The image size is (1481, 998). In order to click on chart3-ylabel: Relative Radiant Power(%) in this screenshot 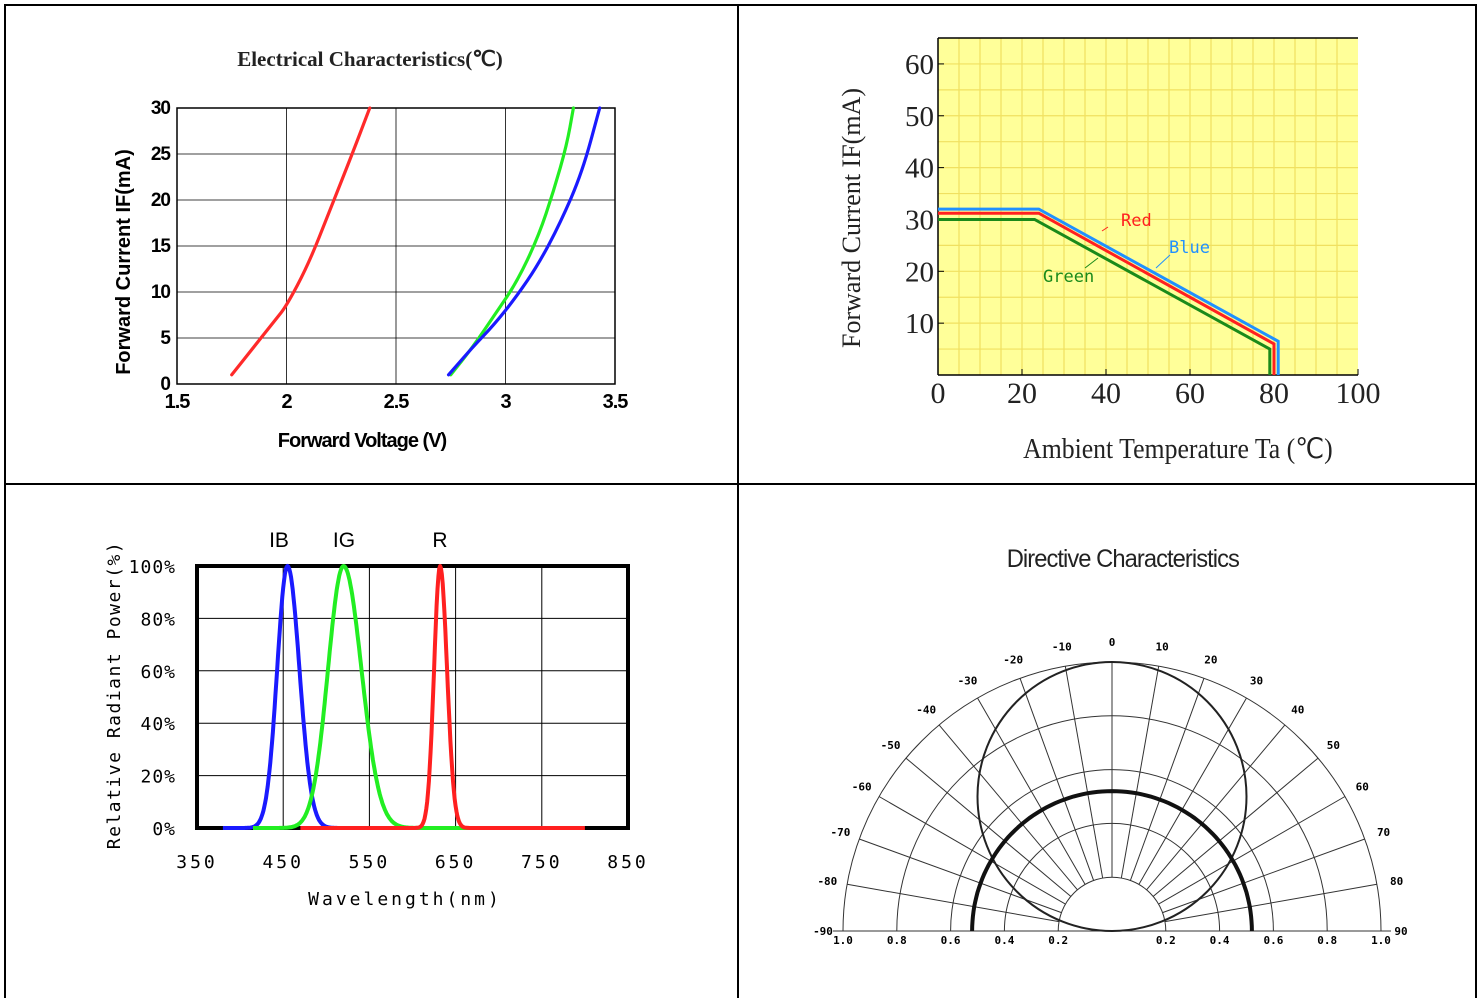, I will do `click(114, 695)`.